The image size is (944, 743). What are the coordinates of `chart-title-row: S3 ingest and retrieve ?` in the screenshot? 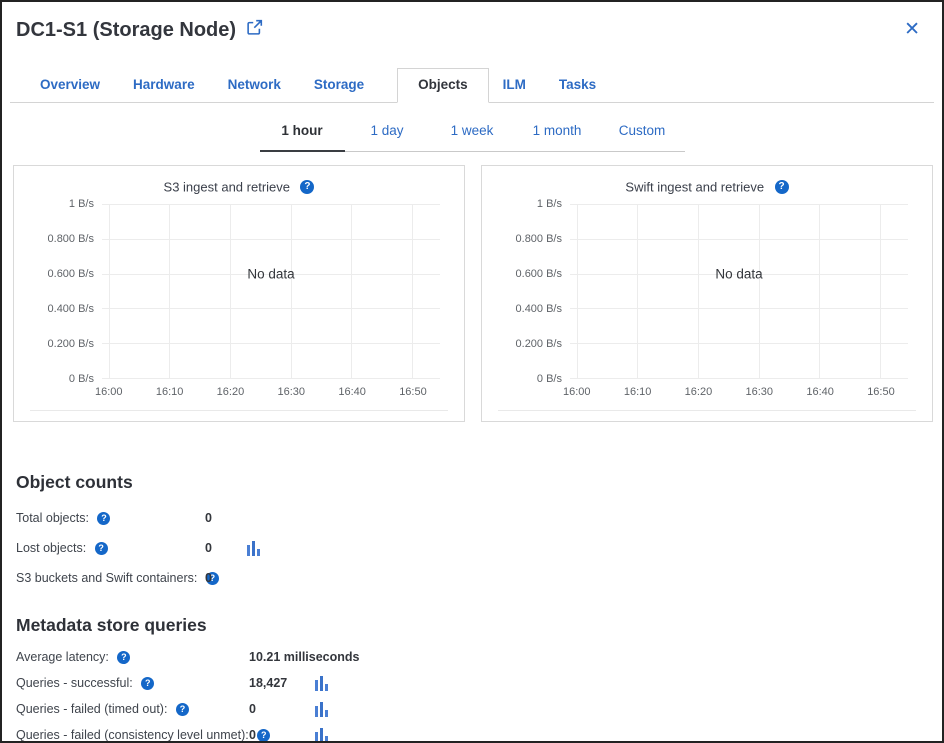 It's located at (239, 187).